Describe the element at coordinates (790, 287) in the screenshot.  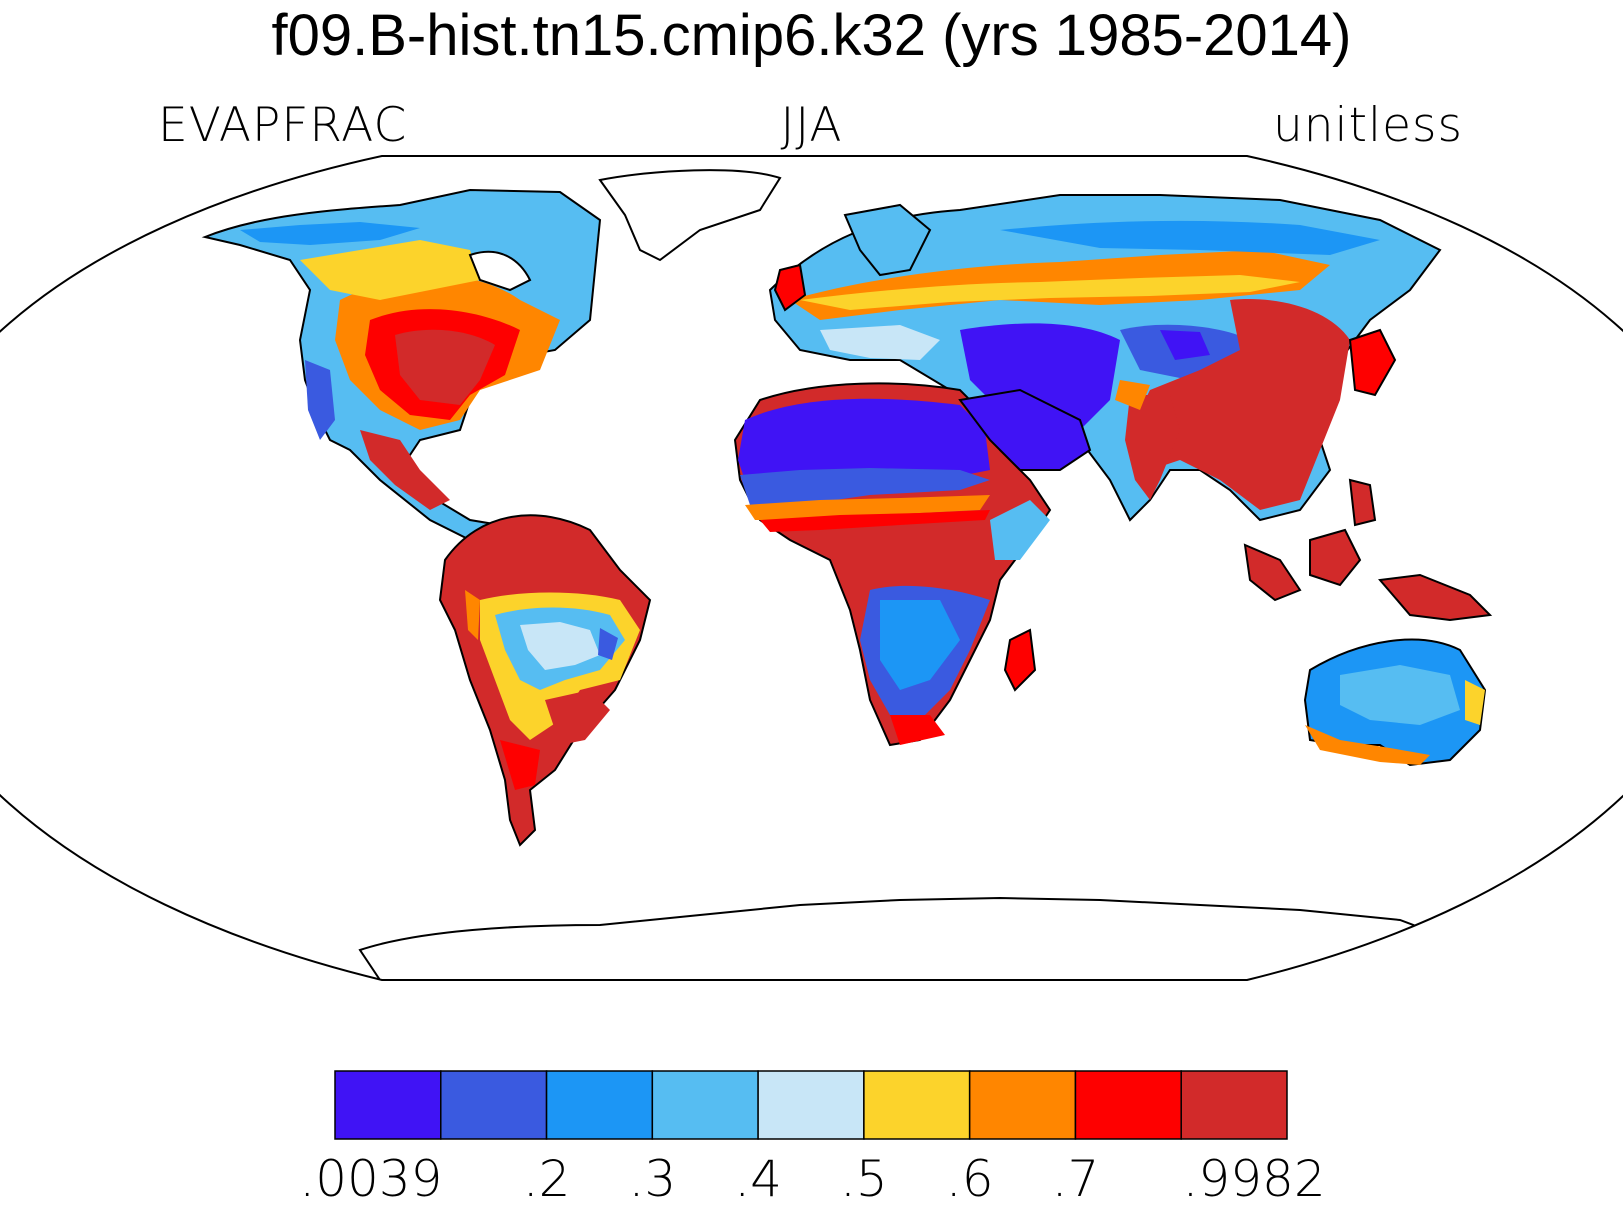
I see `uk-land` at that location.